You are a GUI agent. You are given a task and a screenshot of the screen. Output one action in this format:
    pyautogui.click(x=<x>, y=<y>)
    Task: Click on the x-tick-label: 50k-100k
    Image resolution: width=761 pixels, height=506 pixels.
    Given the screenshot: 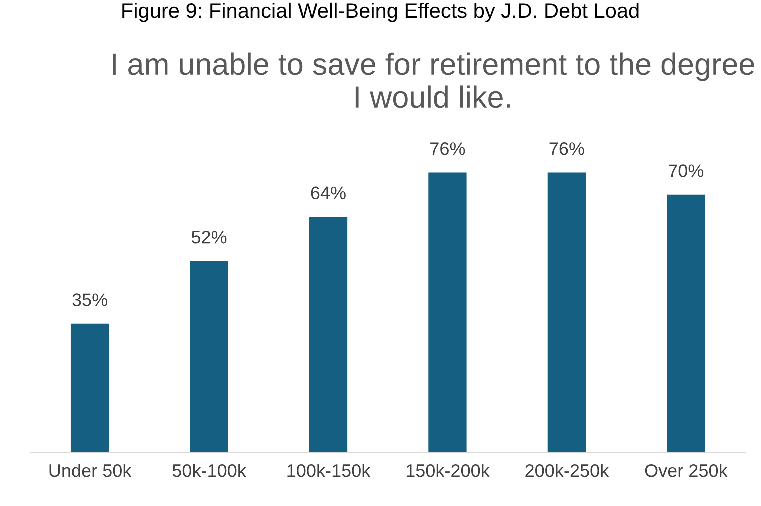 What is the action you would take?
    pyautogui.click(x=209, y=471)
    